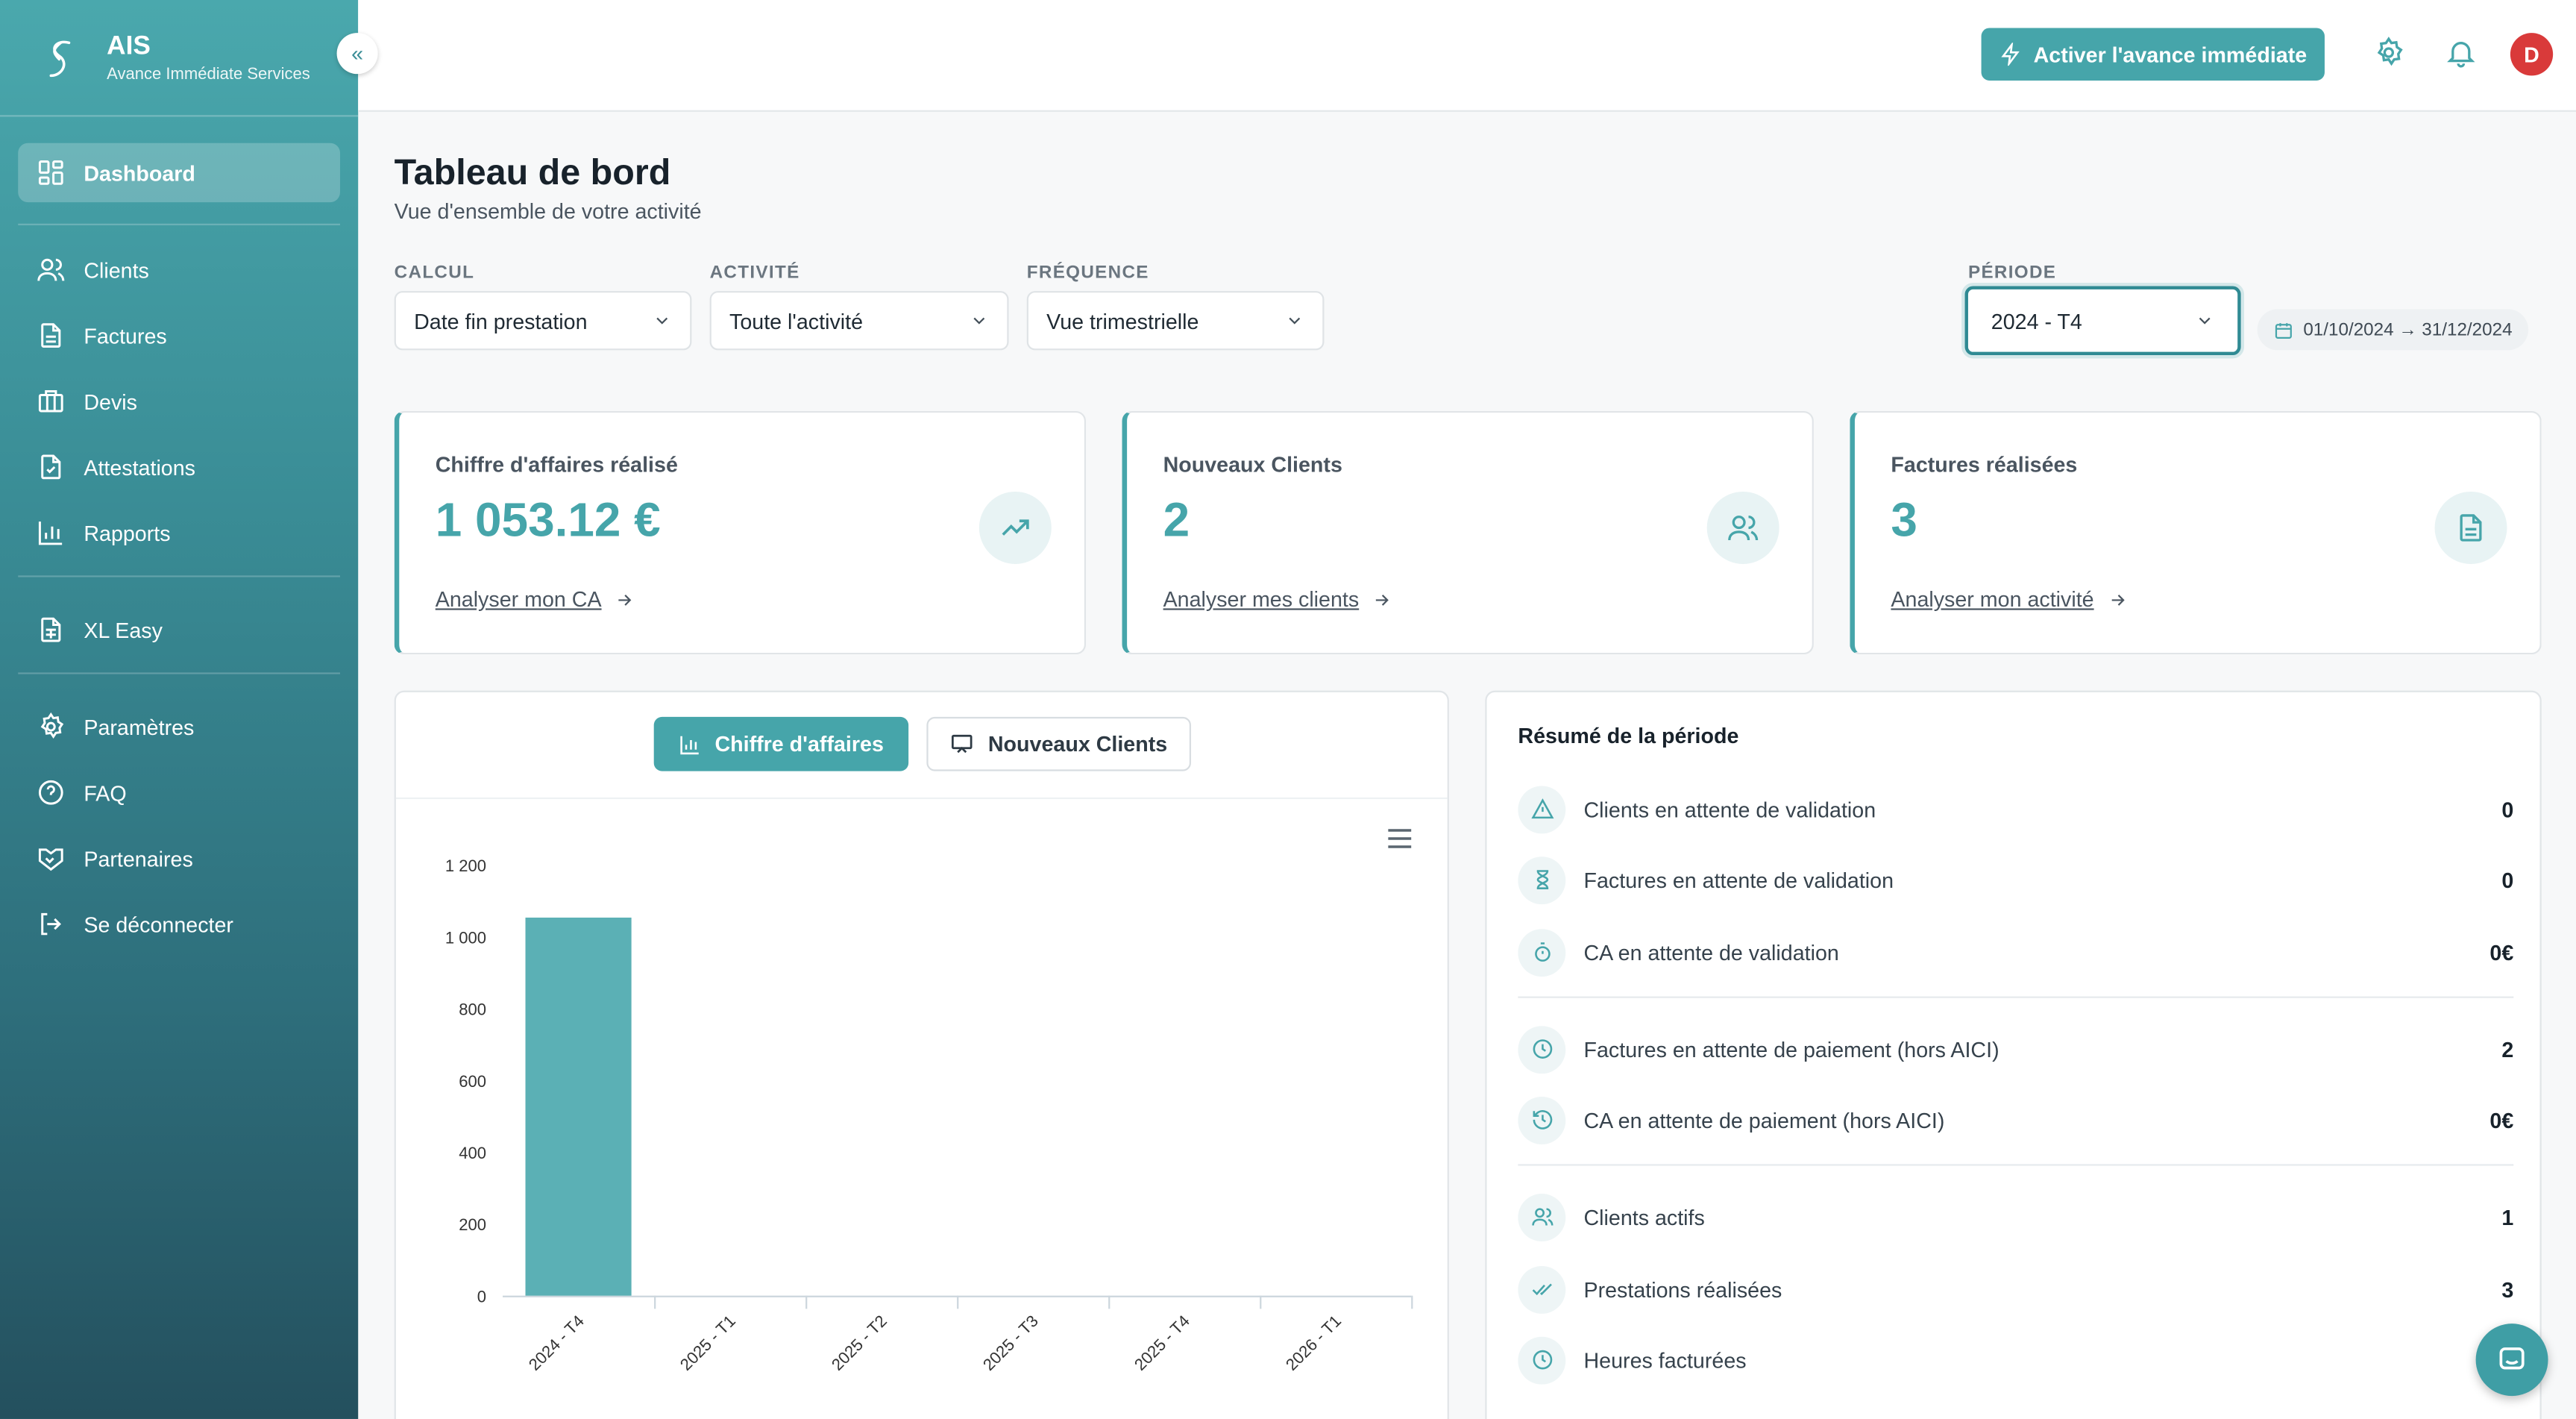 Image resolution: width=2576 pixels, height=1419 pixels. What do you see at coordinates (1682, 1290) in the screenshot?
I see `summary-row-label: Prestations réalisées` at bounding box center [1682, 1290].